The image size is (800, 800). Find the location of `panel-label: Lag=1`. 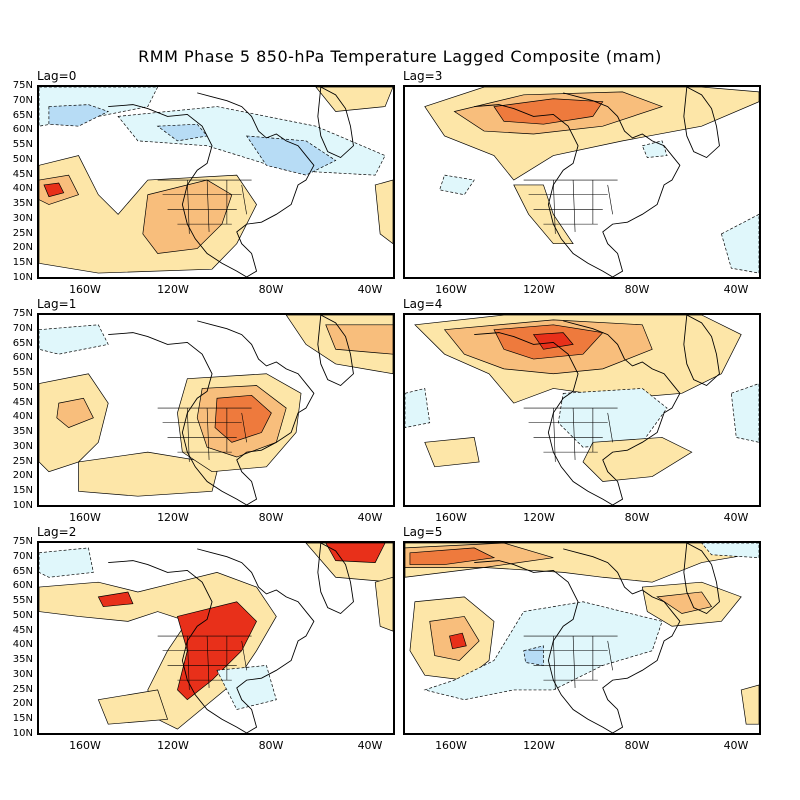

panel-label: Lag=1 is located at coordinates (57, 304).